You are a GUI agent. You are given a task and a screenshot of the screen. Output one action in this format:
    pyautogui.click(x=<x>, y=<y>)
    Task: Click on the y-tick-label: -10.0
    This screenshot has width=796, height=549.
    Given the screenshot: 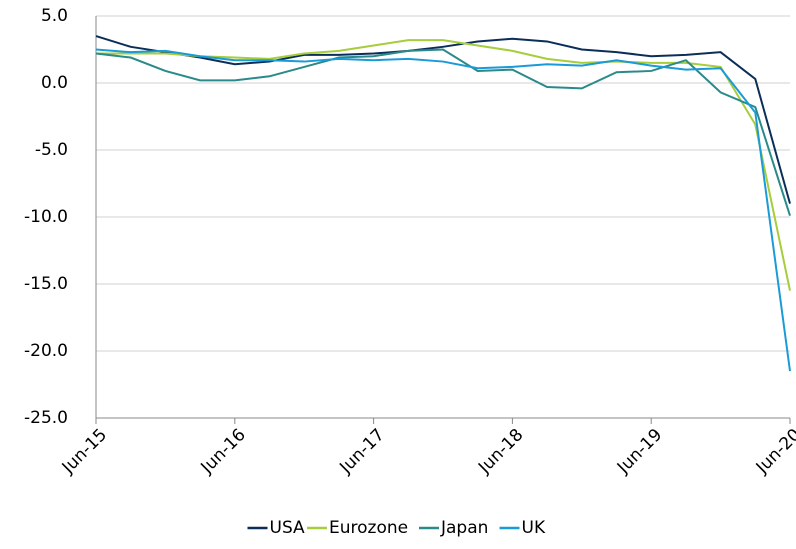 What is the action you would take?
    pyautogui.click(x=46, y=217)
    